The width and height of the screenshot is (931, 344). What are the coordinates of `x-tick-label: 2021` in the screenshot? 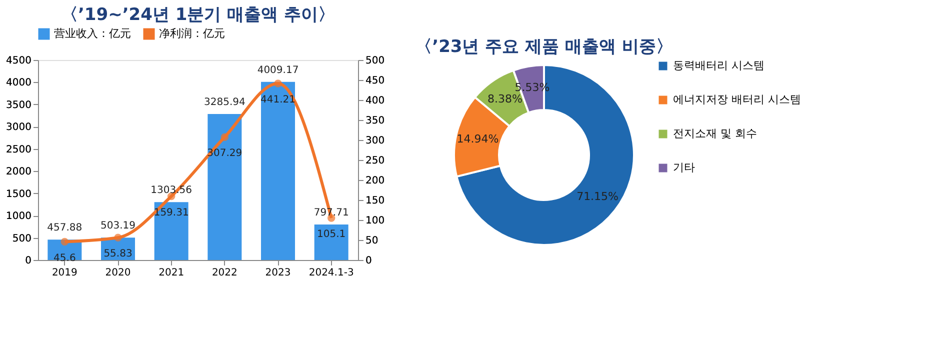 It's located at (171, 273).